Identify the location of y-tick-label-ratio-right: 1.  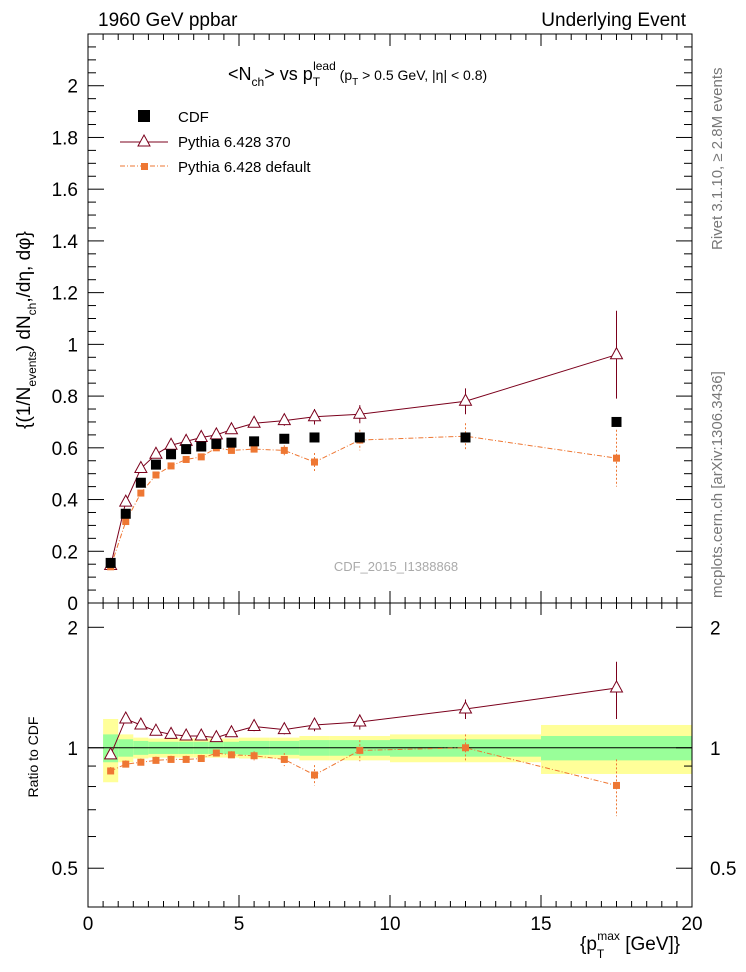
(715, 749).